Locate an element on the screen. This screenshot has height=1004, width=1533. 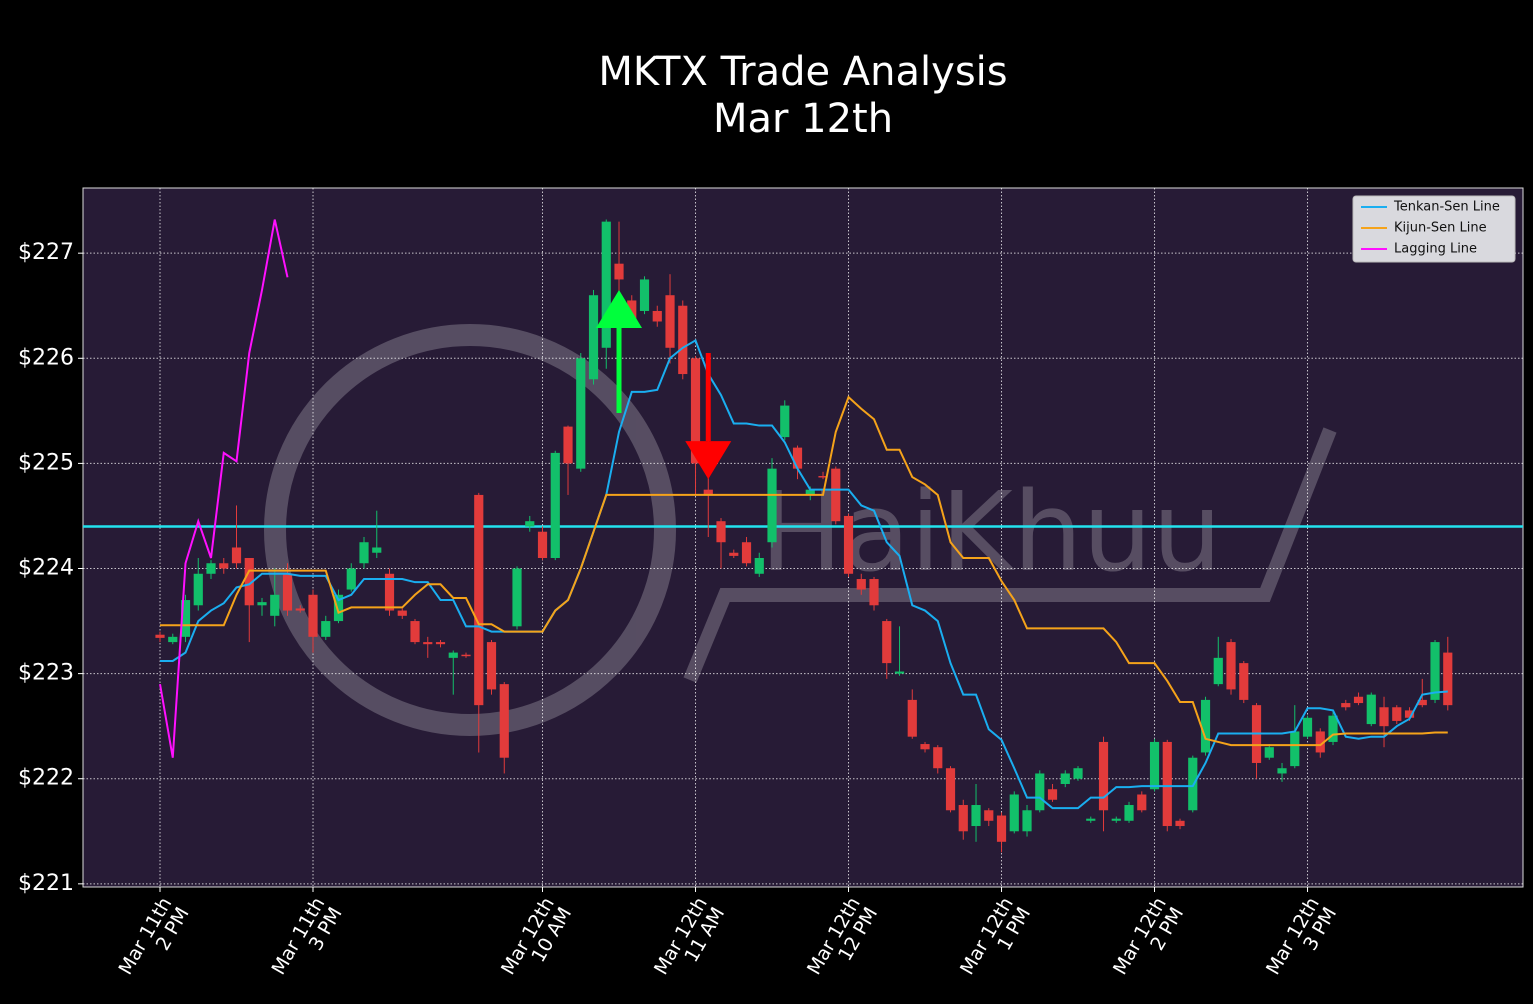
y-tick-label: $225 is located at coordinates (46, 462).